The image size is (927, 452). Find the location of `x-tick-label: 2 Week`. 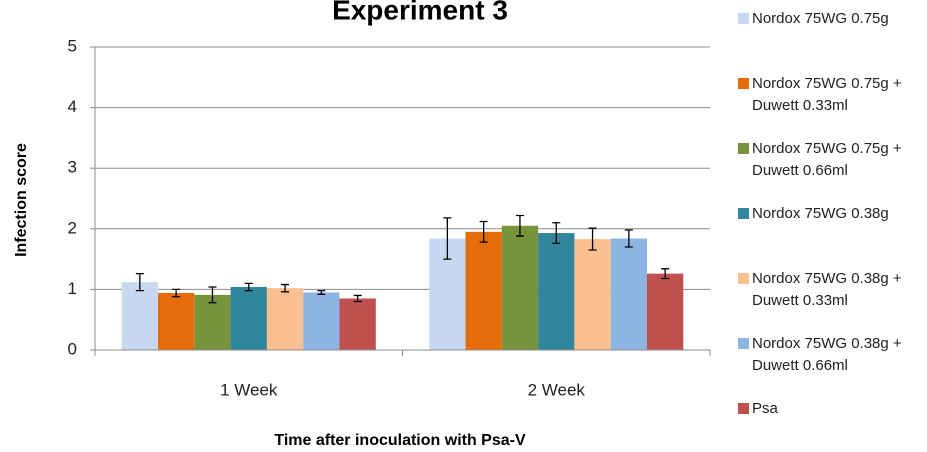

x-tick-label: 2 Week is located at coordinates (557, 389).